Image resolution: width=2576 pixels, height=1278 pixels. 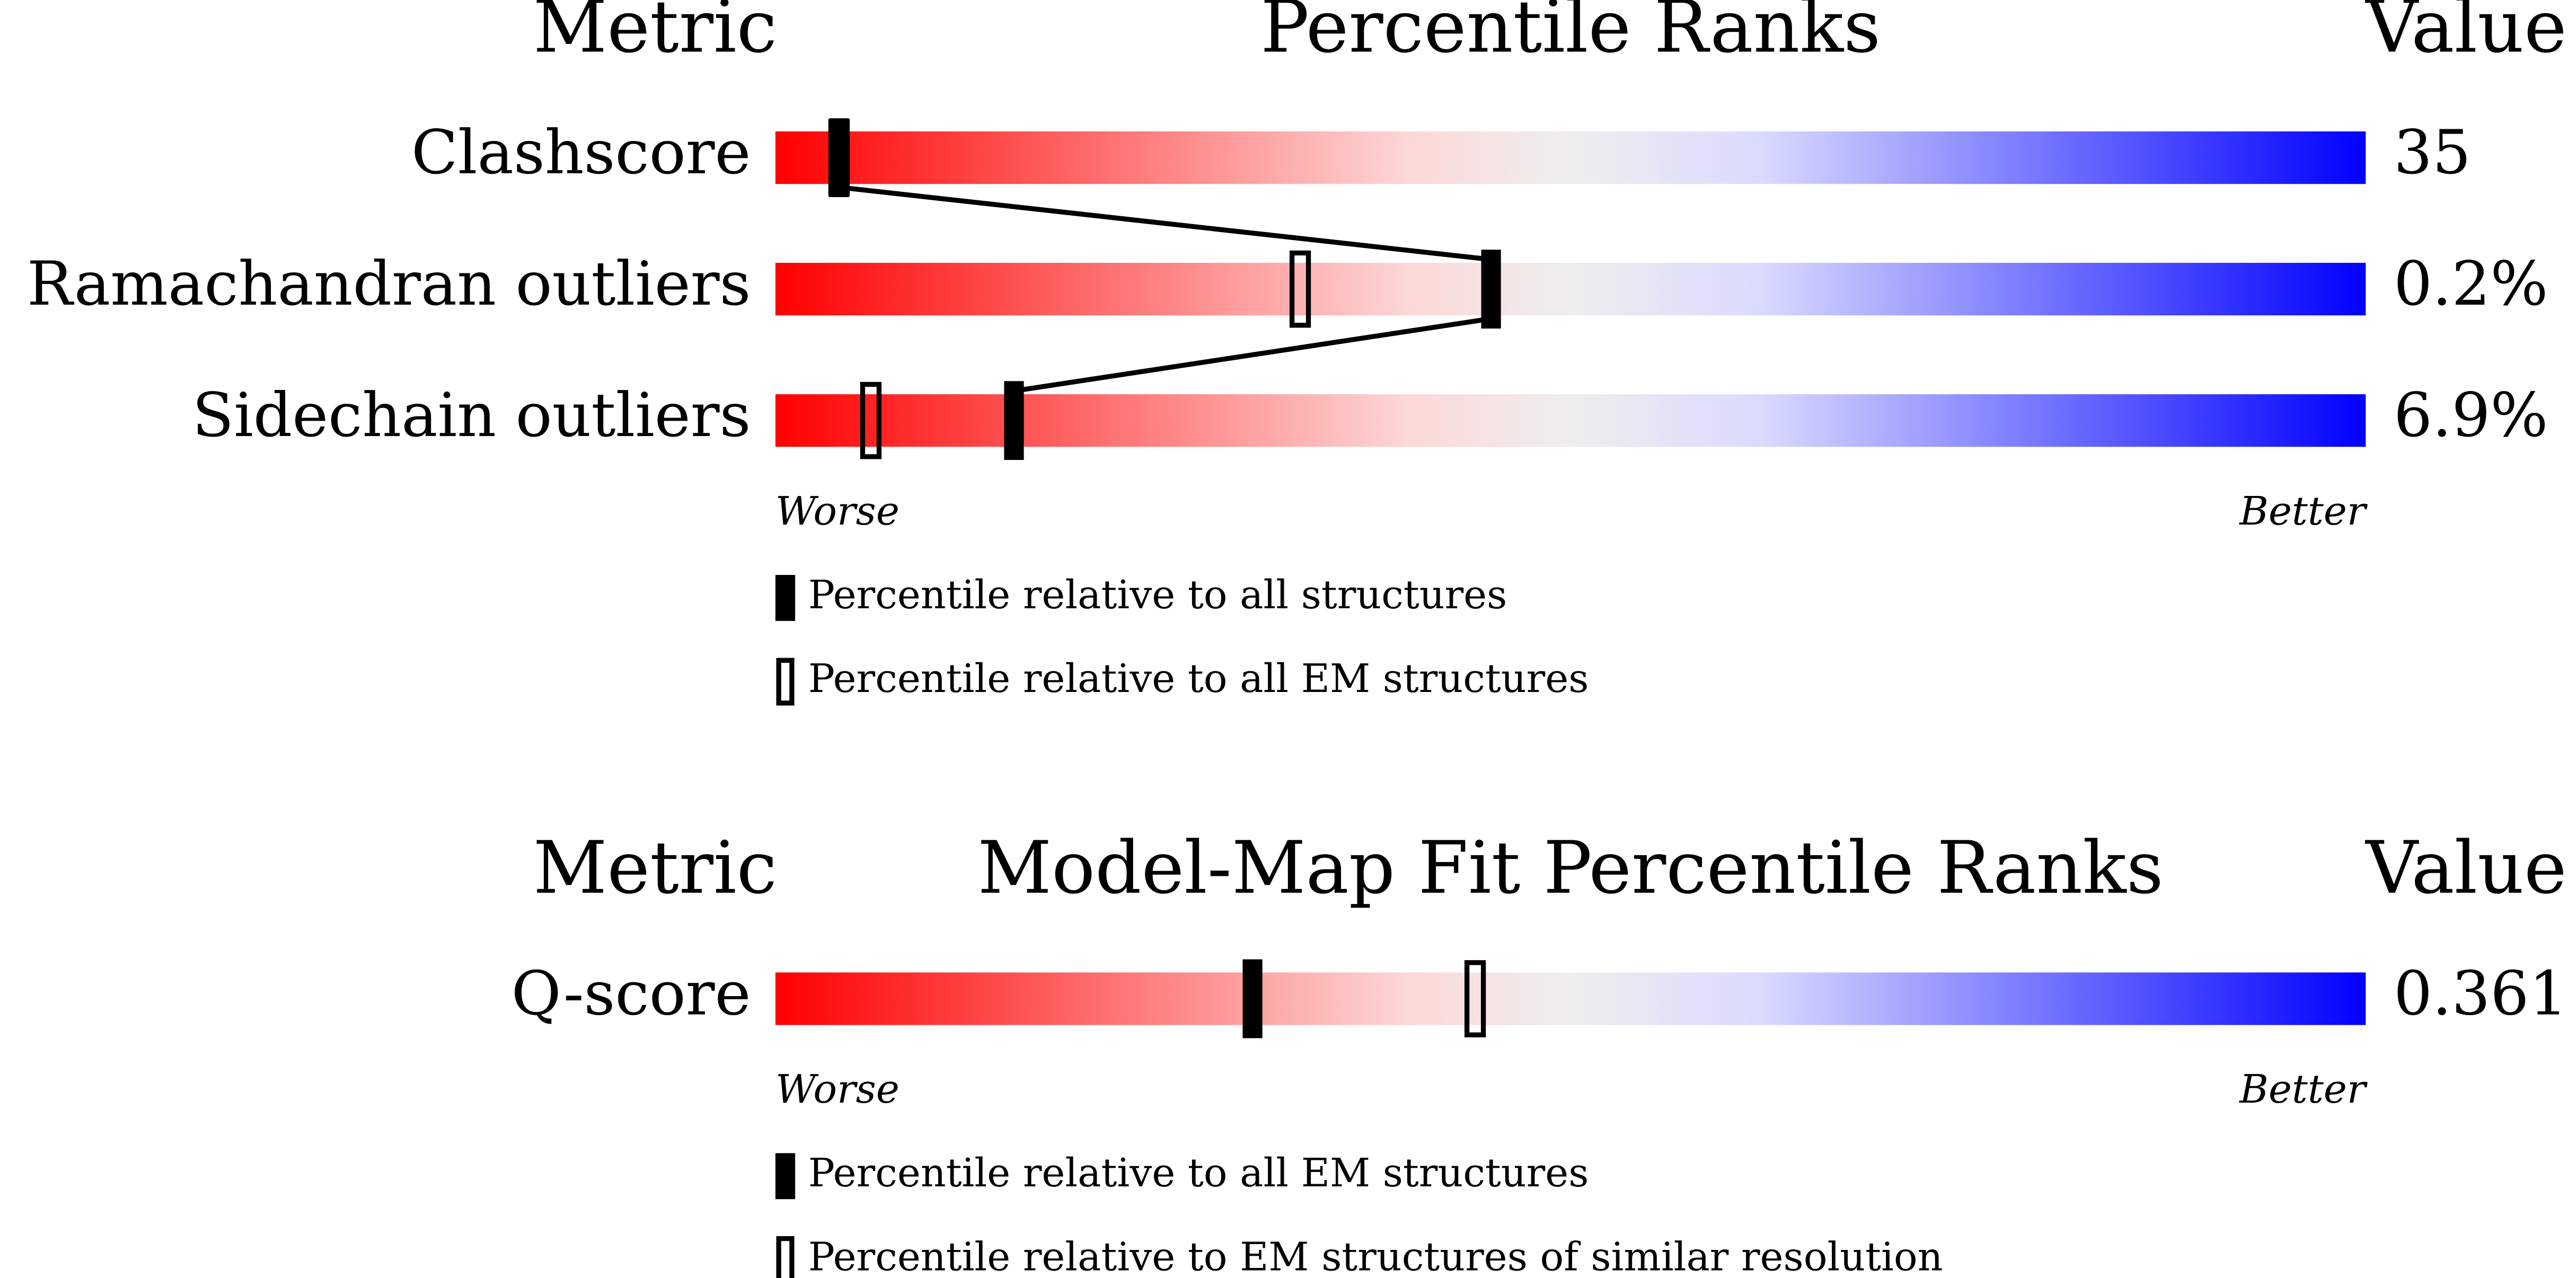 I want to click on metric-label: Ramachandran outliers, so click(x=389, y=284).